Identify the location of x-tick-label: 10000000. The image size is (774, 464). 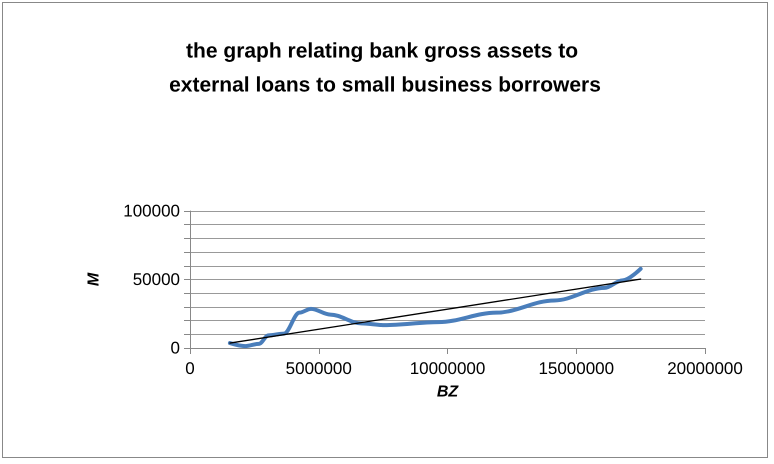
(448, 368).